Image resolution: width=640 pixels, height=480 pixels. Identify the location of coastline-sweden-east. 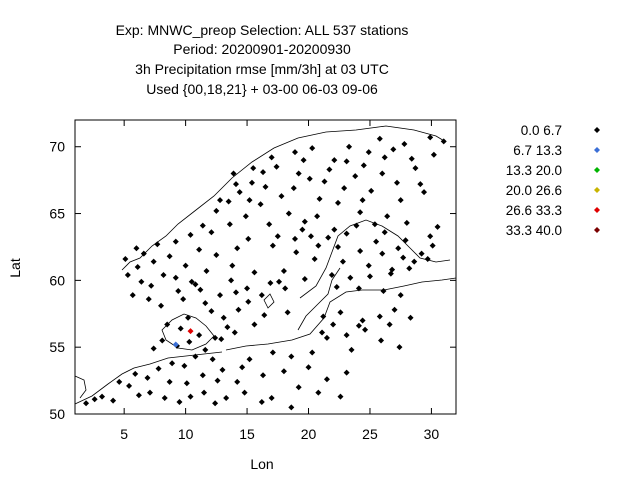
(319, 299).